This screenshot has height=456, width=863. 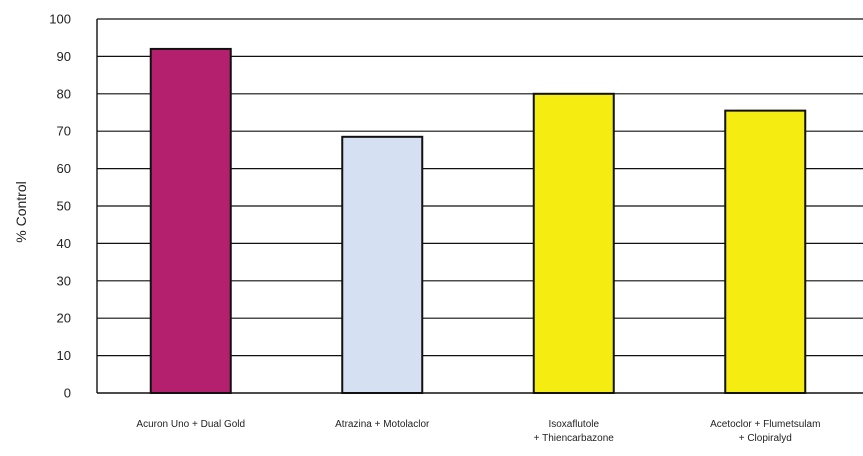 What do you see at coordinates (64, 243) in the screenshot?
I see `y-tick-label: 40` at bounding box center [64, 243].